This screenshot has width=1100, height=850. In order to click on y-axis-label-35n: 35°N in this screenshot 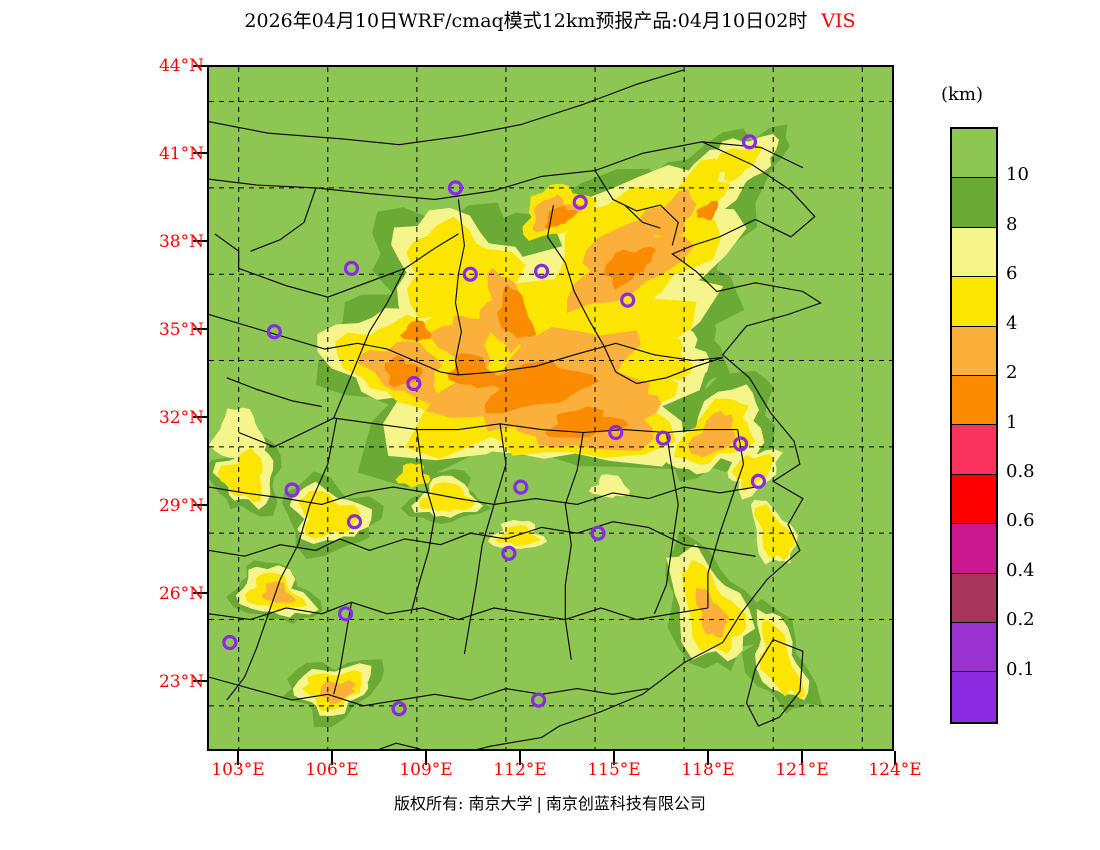, I will do `click(181, 330)`.